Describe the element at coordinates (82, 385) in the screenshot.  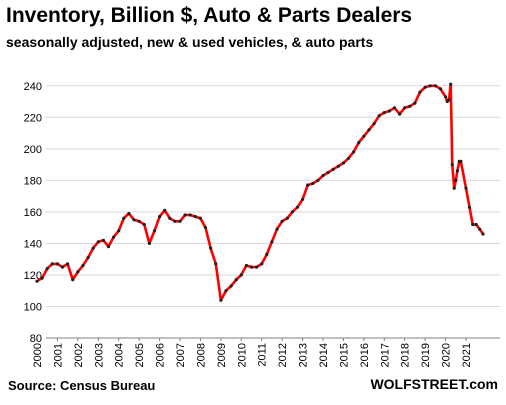
I see `source-note: Source: Census Bureau` at that location.